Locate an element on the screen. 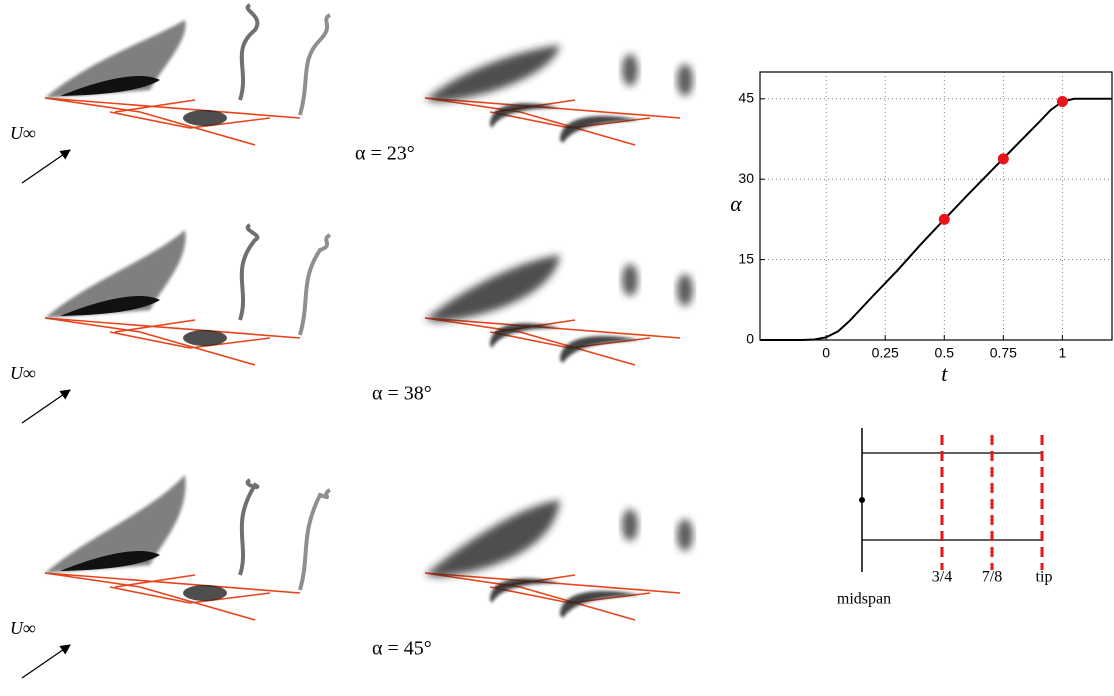 The height and width of the screenshot is (696, 1114). y-tick-label: 0 is located at coordinates (750, 339).